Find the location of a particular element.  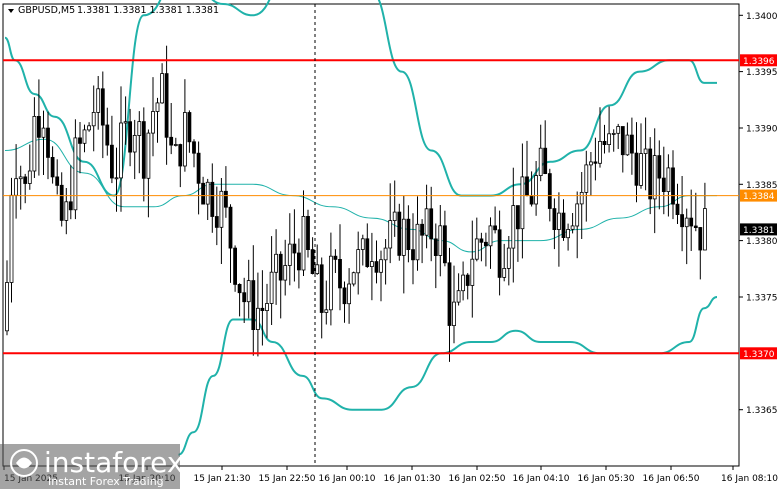

watermark-brand: instaforex is located at coordinates (113, 462).